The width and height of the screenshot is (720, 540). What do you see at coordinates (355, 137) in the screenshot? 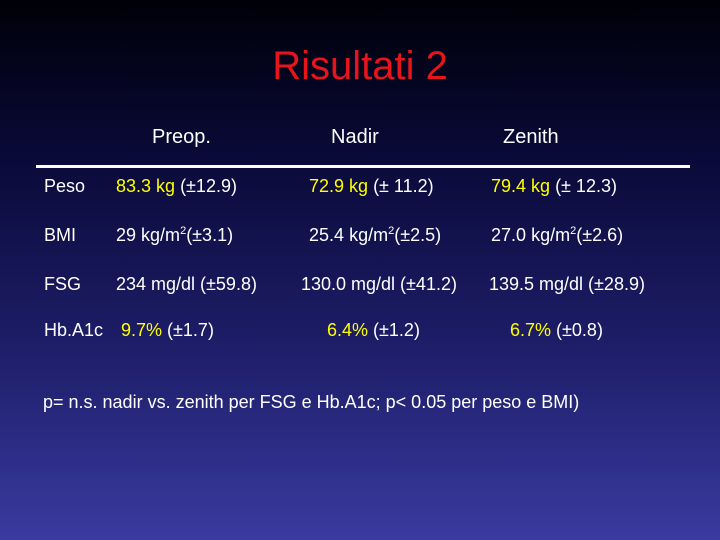
I see `column-header-nadir: Nadir` at bounding box center [355, 137].